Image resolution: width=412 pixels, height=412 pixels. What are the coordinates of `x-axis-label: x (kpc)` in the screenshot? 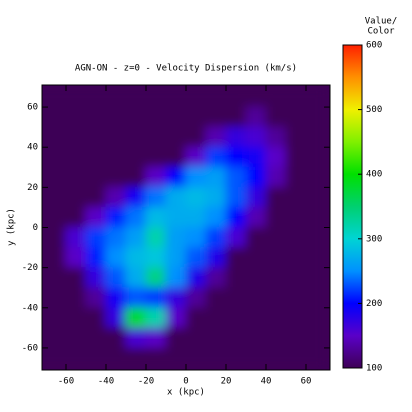 It's located at (186, 393).